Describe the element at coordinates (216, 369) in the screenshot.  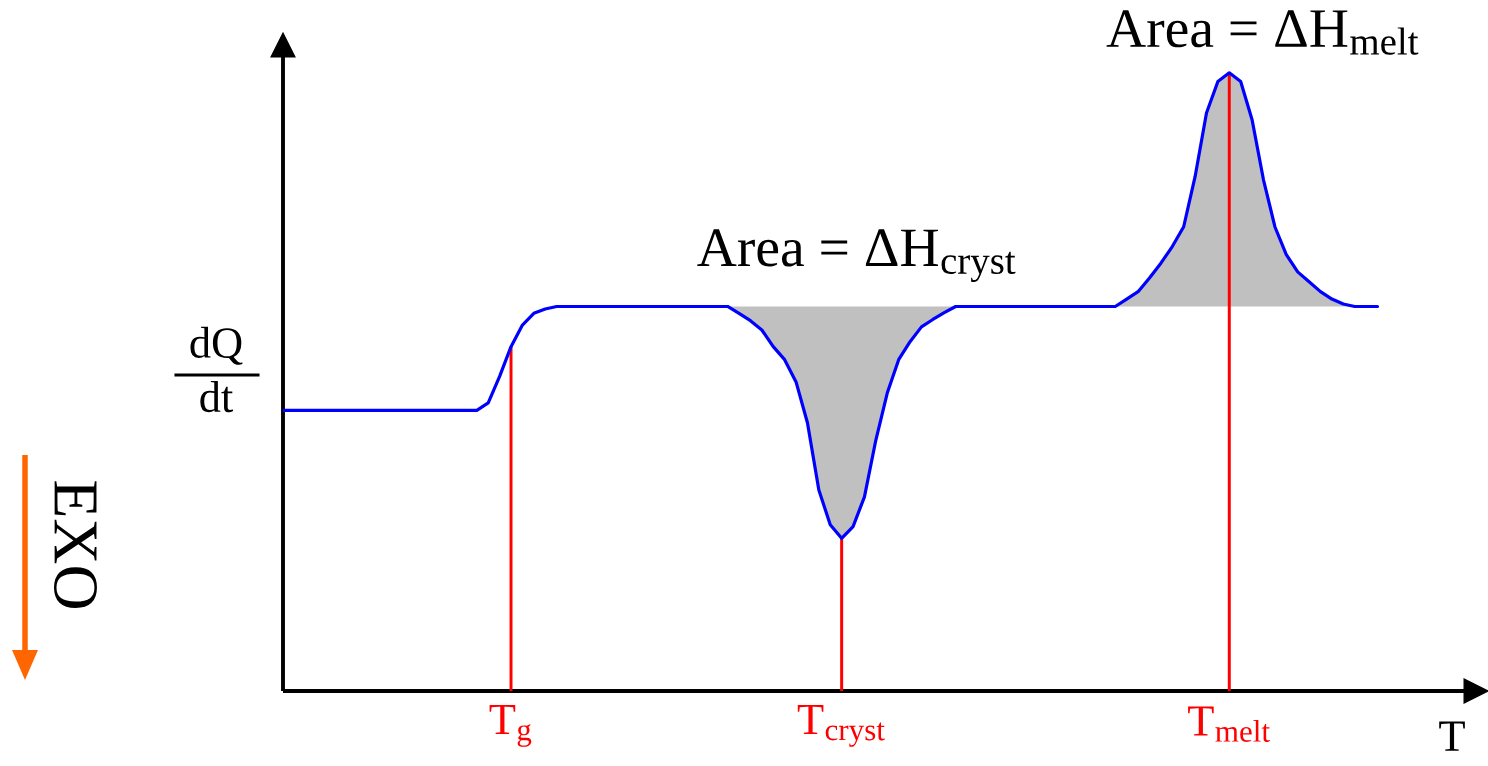
I see `y-axis-title: dQ dt` at that location.